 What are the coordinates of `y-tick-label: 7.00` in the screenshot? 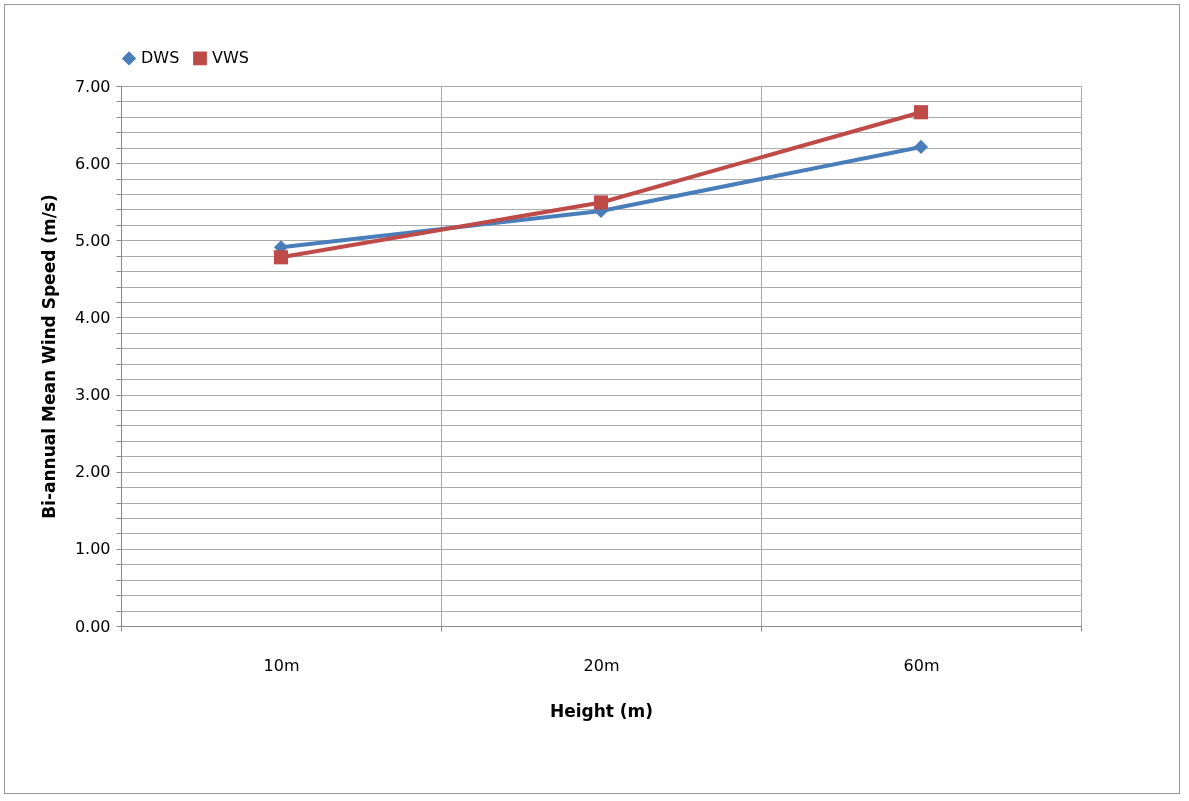 It's located at (92, 86).